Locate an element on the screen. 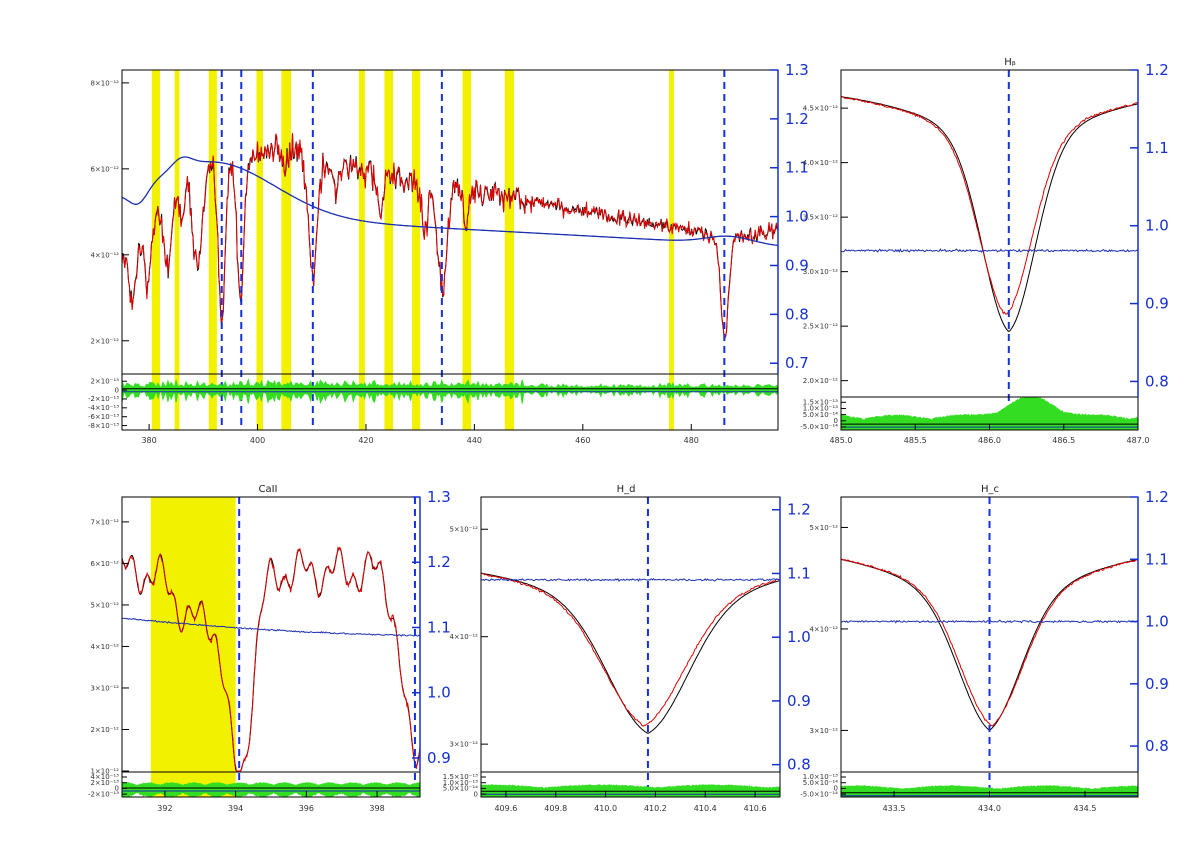  y-tick-label-1: 4×10⁻¹² is located at coordinates (104, 255).